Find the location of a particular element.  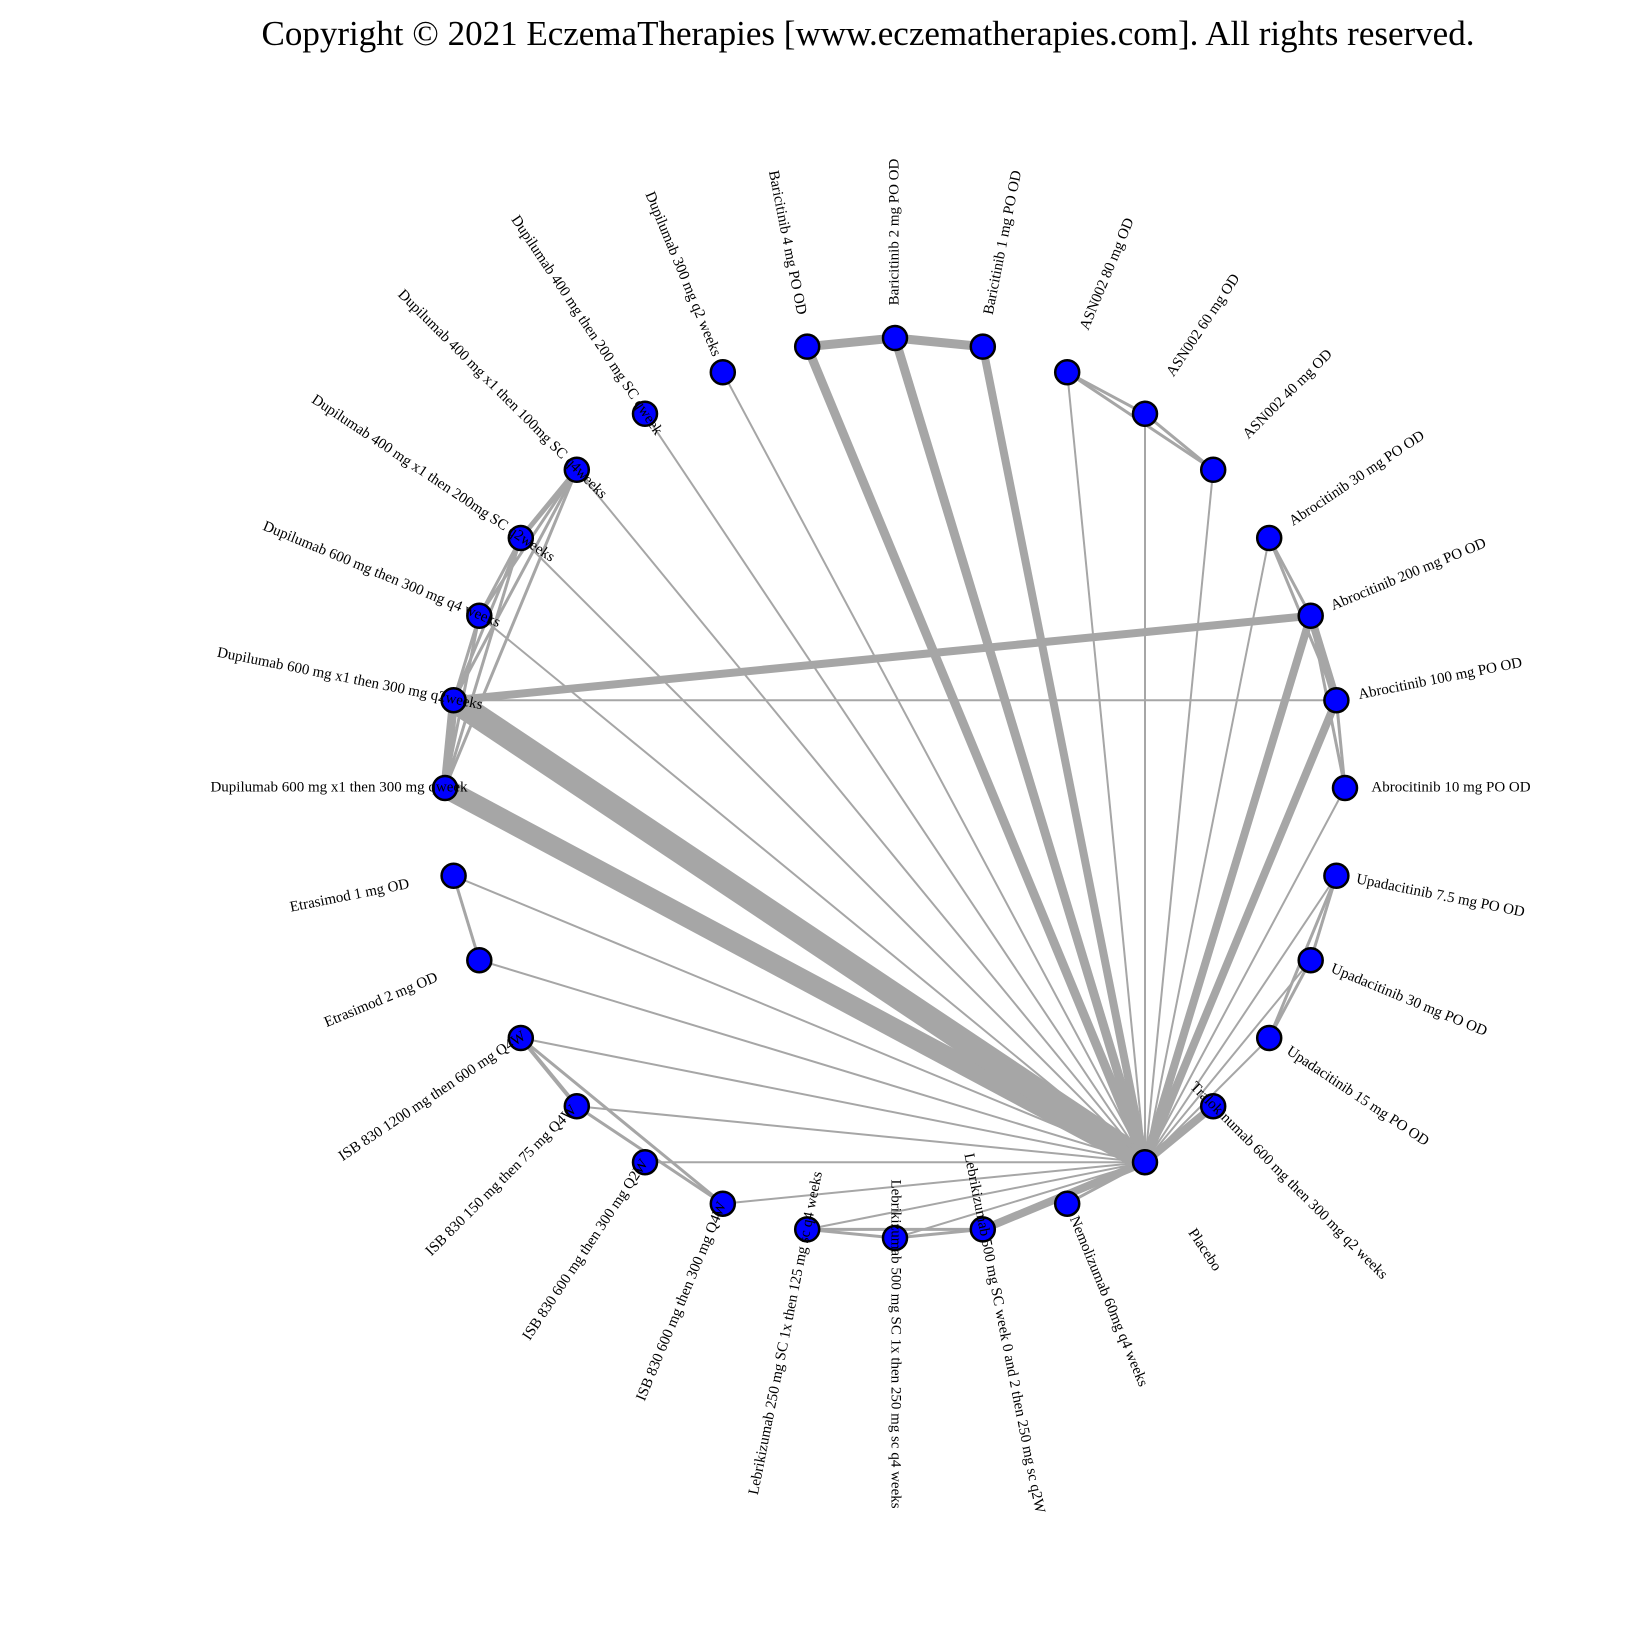

node-asn002-60-mg-od is located at coordinates (1145, 414).